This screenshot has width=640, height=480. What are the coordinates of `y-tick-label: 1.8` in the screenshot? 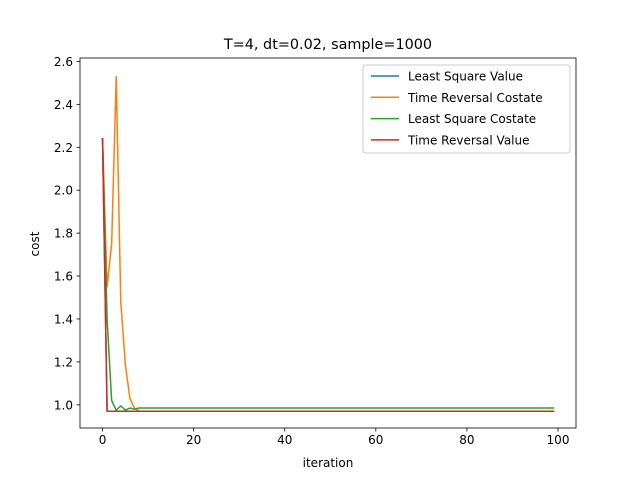 It's located at (63, 234).